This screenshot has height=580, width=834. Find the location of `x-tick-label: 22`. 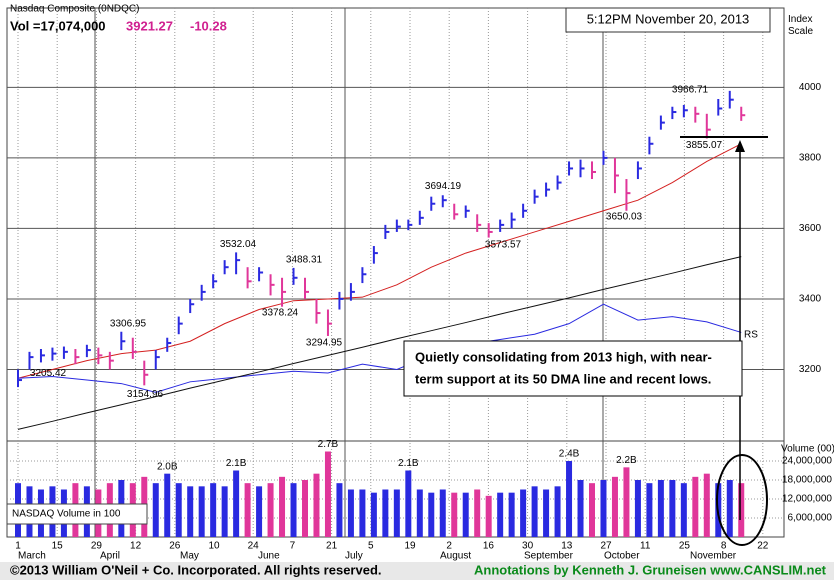

x-tick-label: 22 is located at coordinates (763, 546).